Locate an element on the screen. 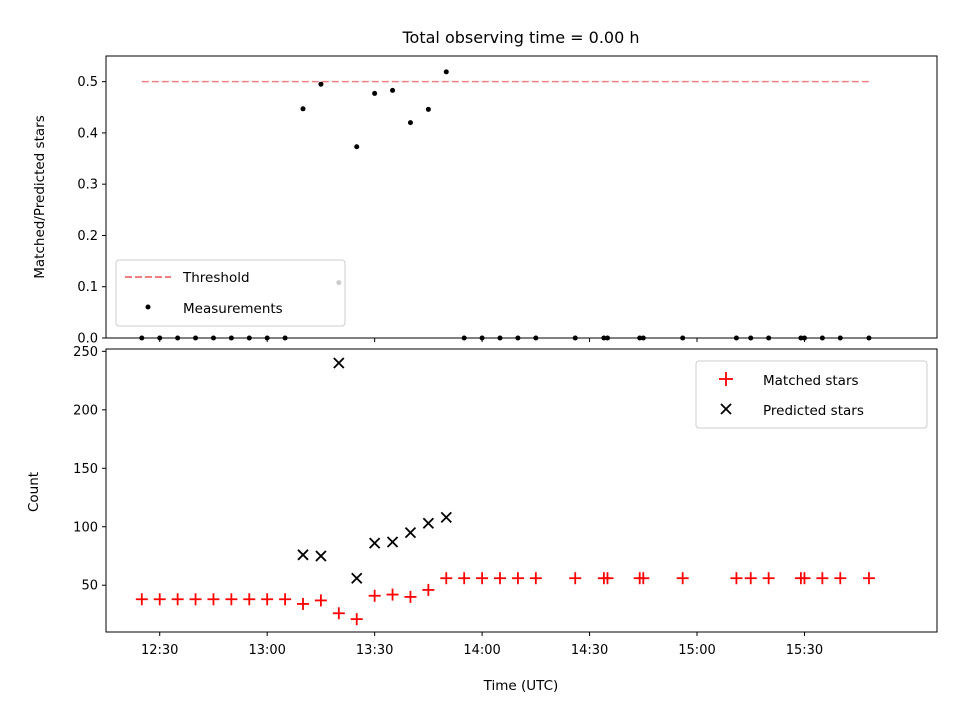 The width and height of the screenshot is (960, 720). top-y-tick-label-4: 0.3 is located at coordinates (87, 185).